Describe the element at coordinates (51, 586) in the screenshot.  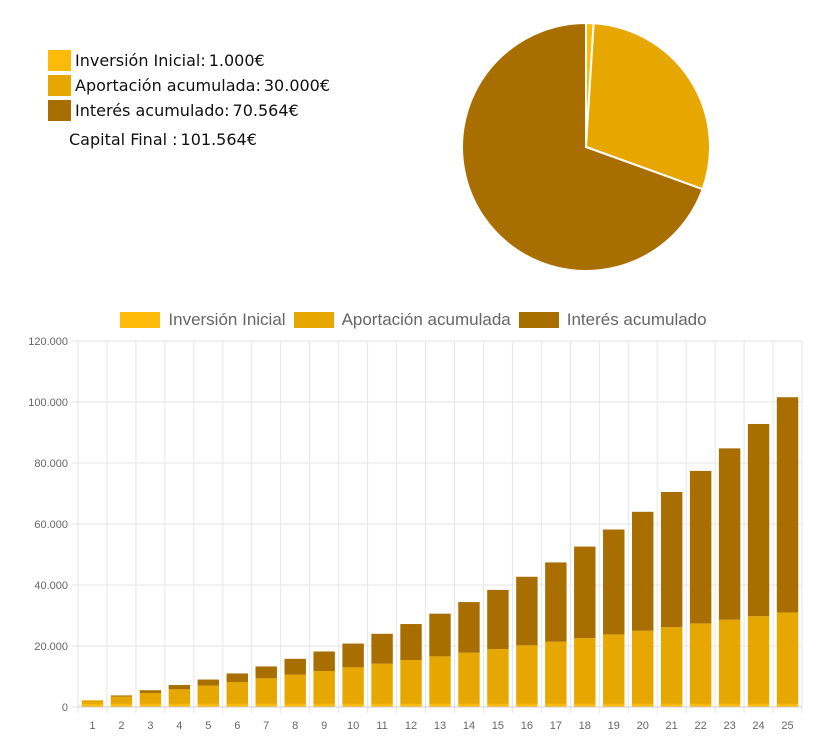
I see `y-tick-label: 40.000` at that location.